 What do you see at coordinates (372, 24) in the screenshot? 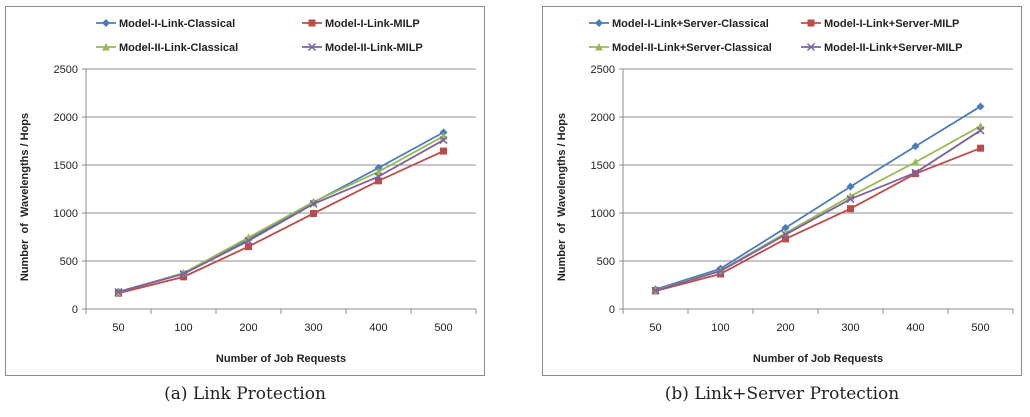
I see `legend-label: Model-I-Link-MILP` at bounding box center [372, 24].